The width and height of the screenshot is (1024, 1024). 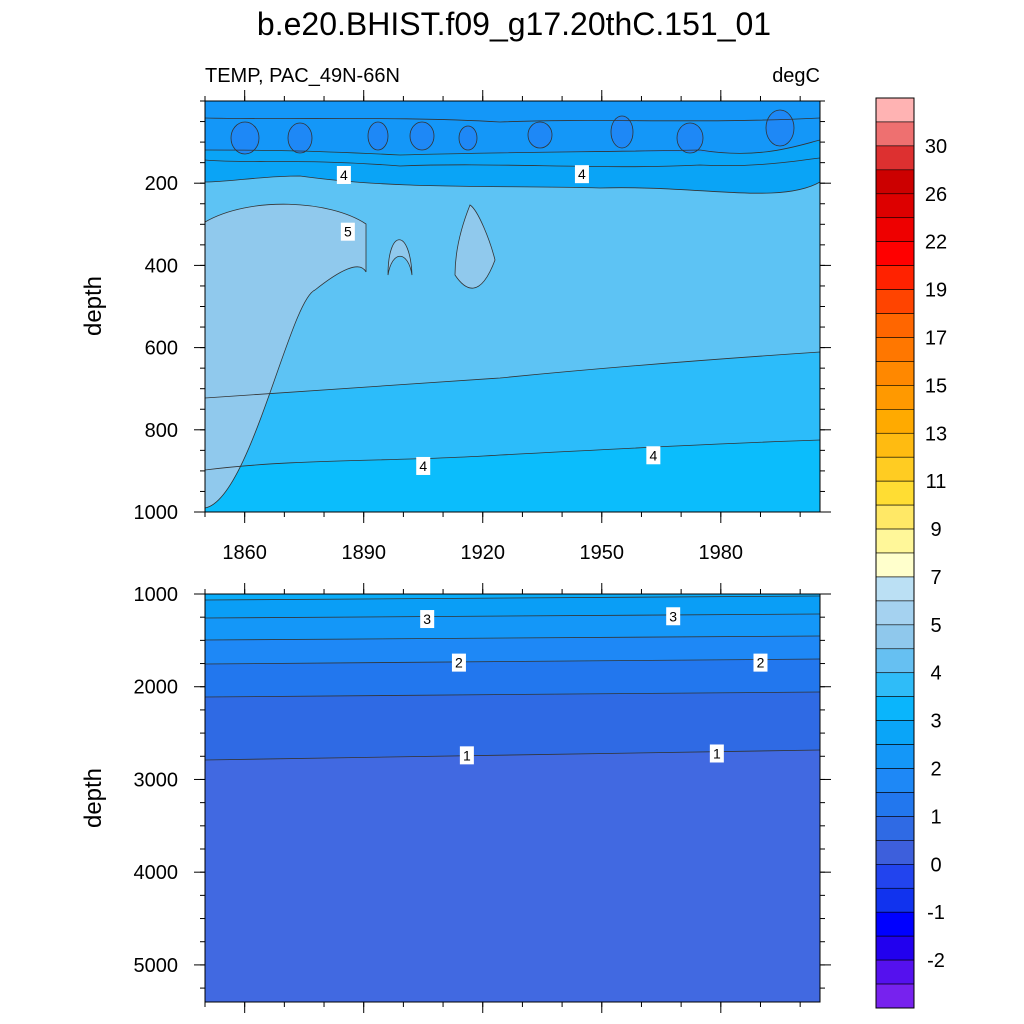 What do you see at coordinates (936, 147) in the screenshot?
I see `colorbar-label: 30` at bounding box center [936, 147].